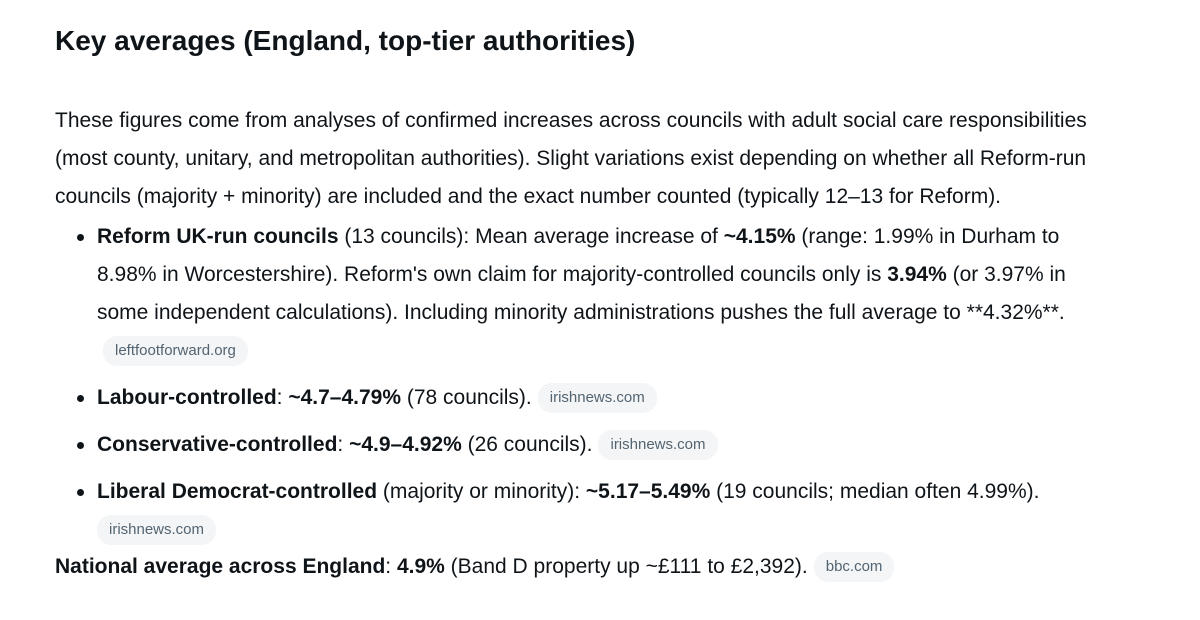 The width and height of the screenshot is (1200, 620). I want to click on national-value: 4.9%, so click(420, 566).